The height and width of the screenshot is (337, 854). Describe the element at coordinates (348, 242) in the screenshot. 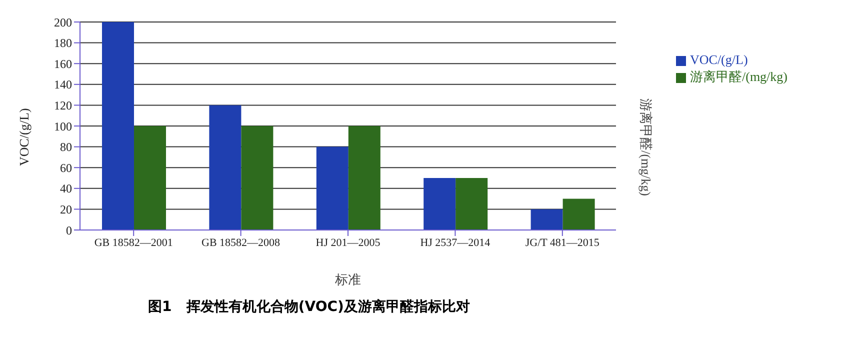

I see `x-tick-label: HJ 201—2005` at that location.